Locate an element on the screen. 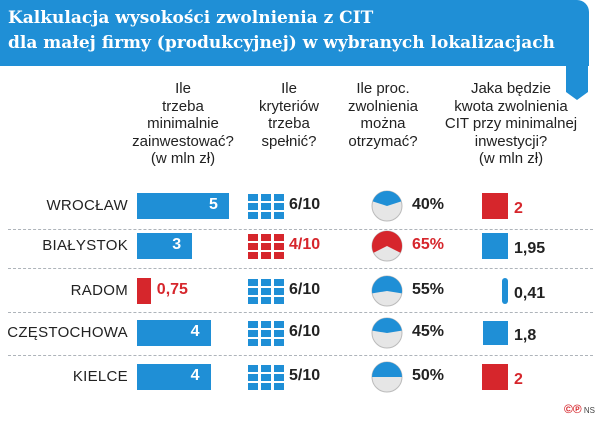  criteria-value: 4/10 is located at coordinates (305, 244).